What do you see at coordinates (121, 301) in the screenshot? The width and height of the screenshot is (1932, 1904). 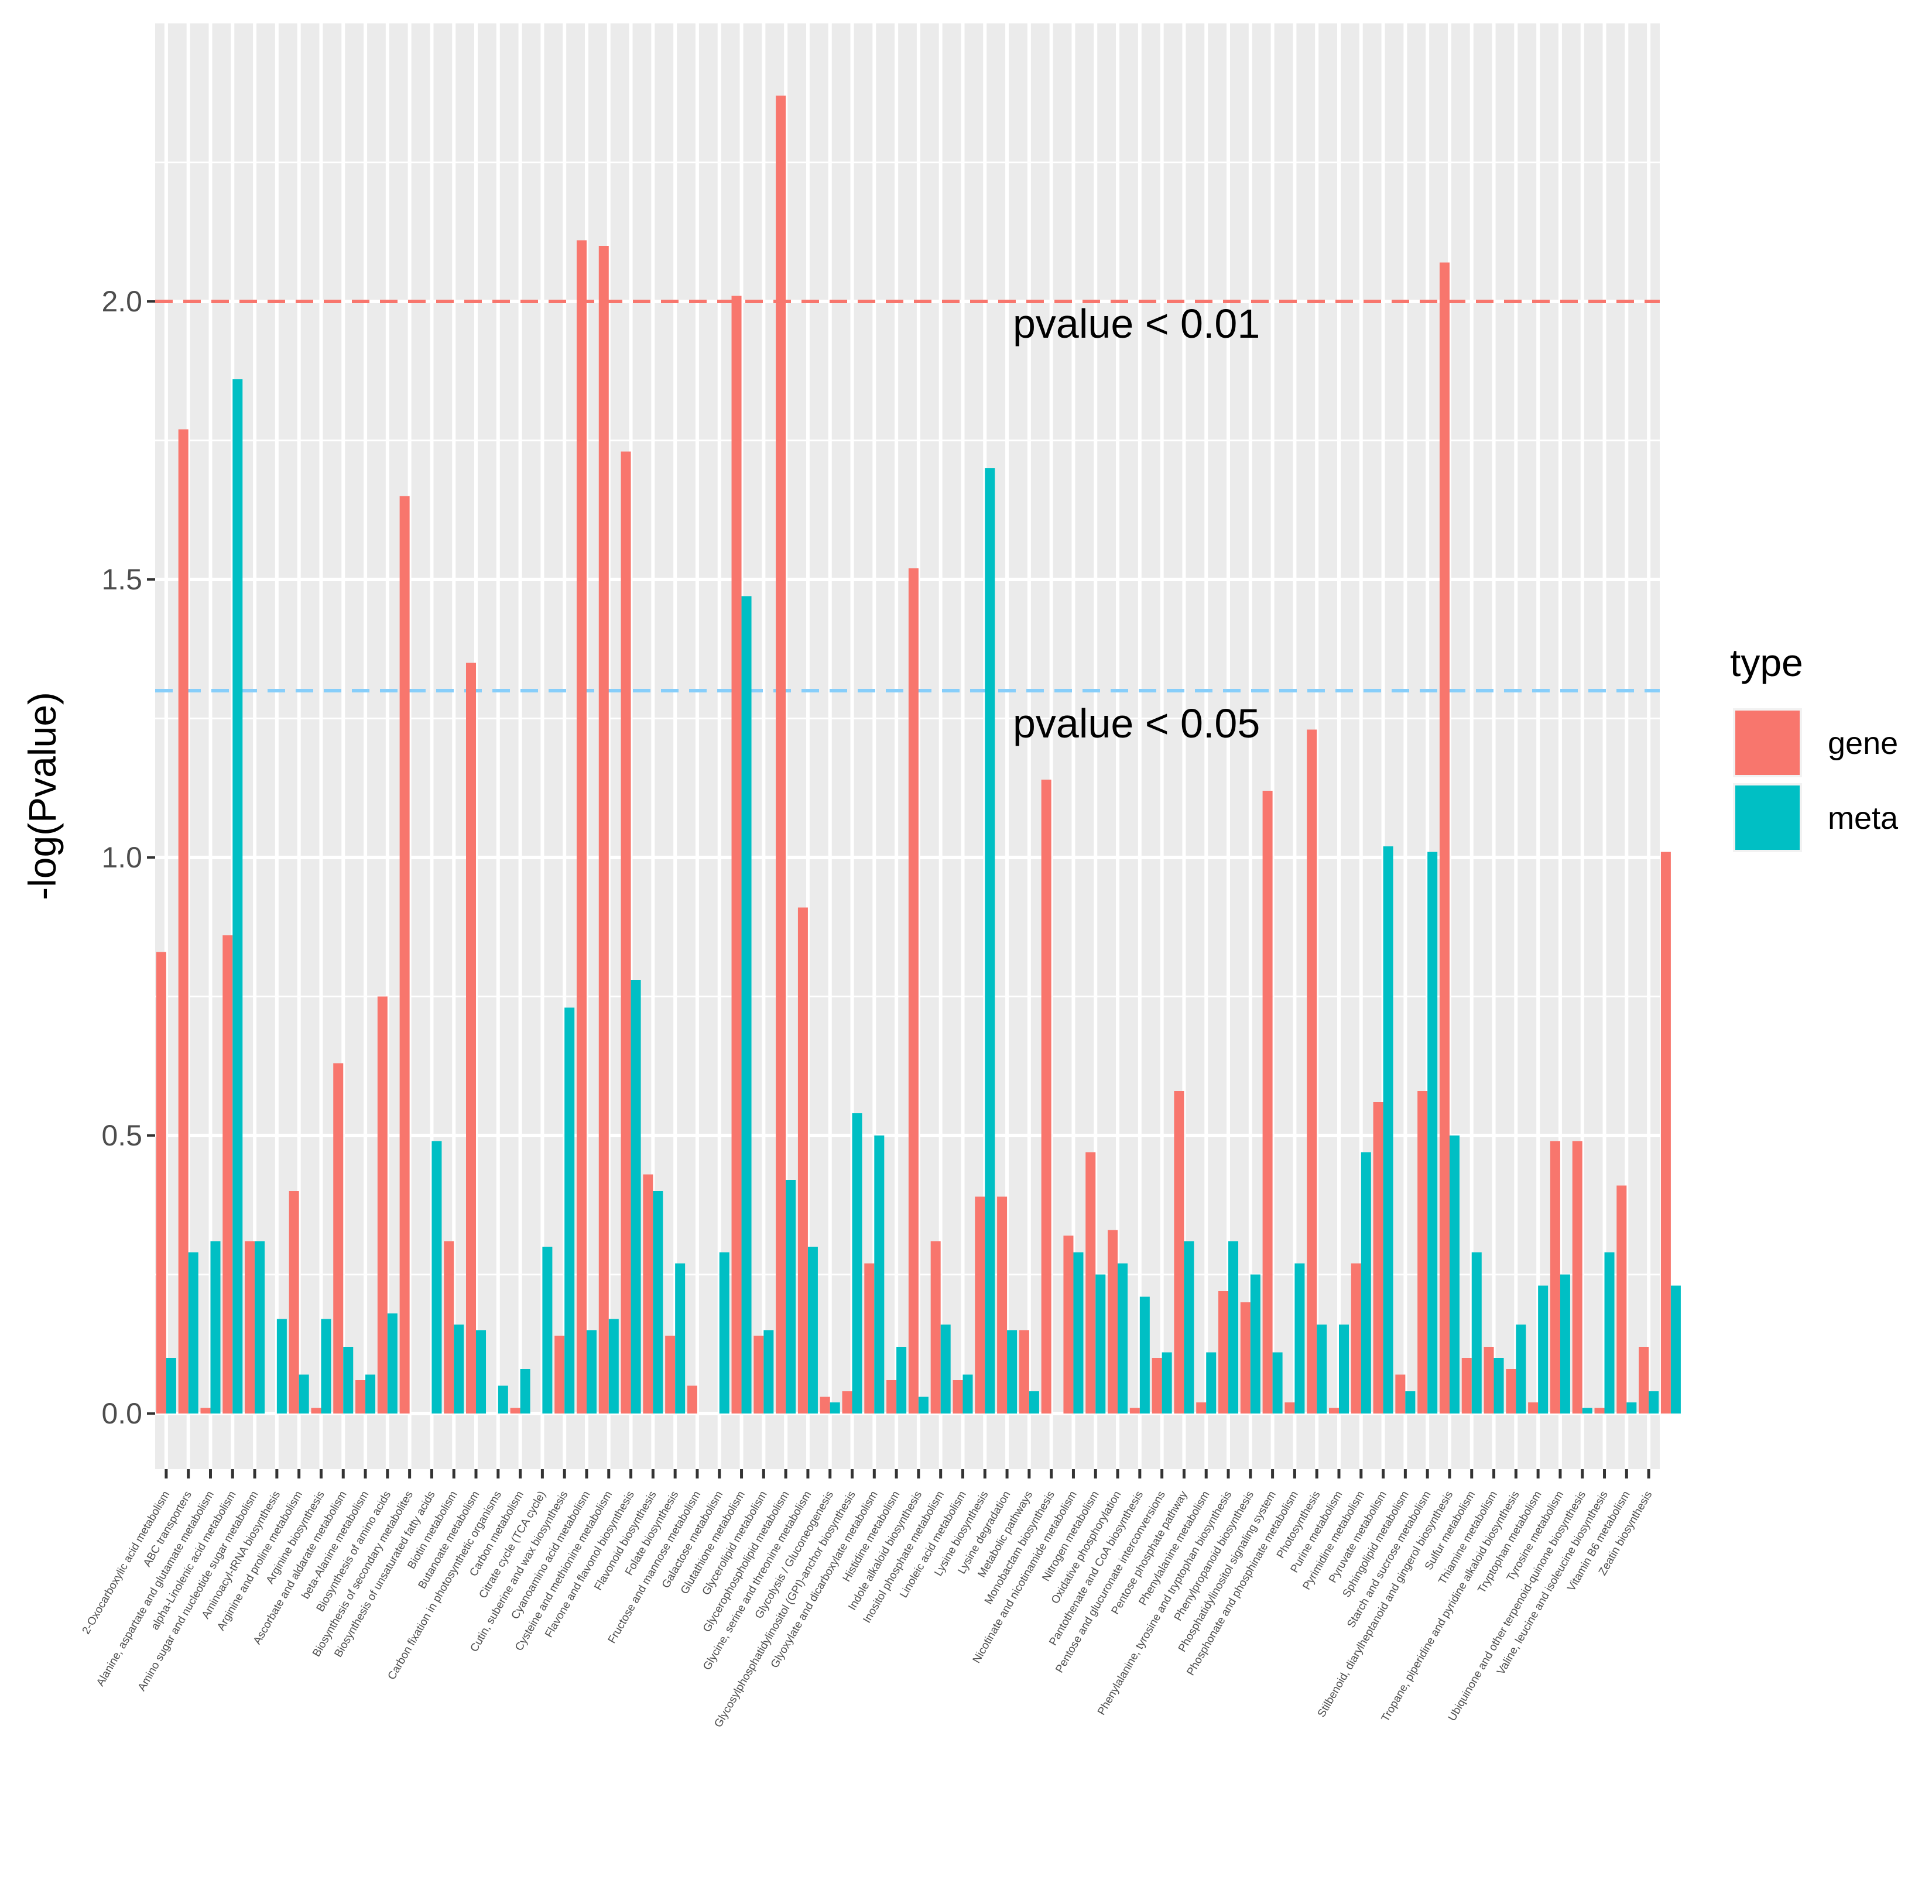 I see `y-tick-label: 2.0` at bounding box center [121, 301].